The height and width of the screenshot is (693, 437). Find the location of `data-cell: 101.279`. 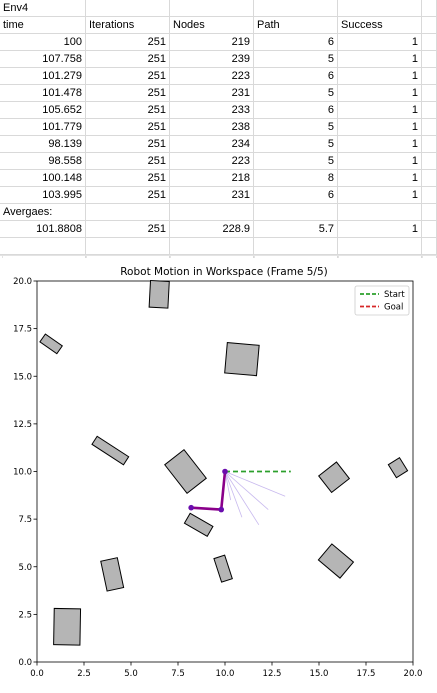

data-cell: 101.279 is located at coordinates (43, 76).